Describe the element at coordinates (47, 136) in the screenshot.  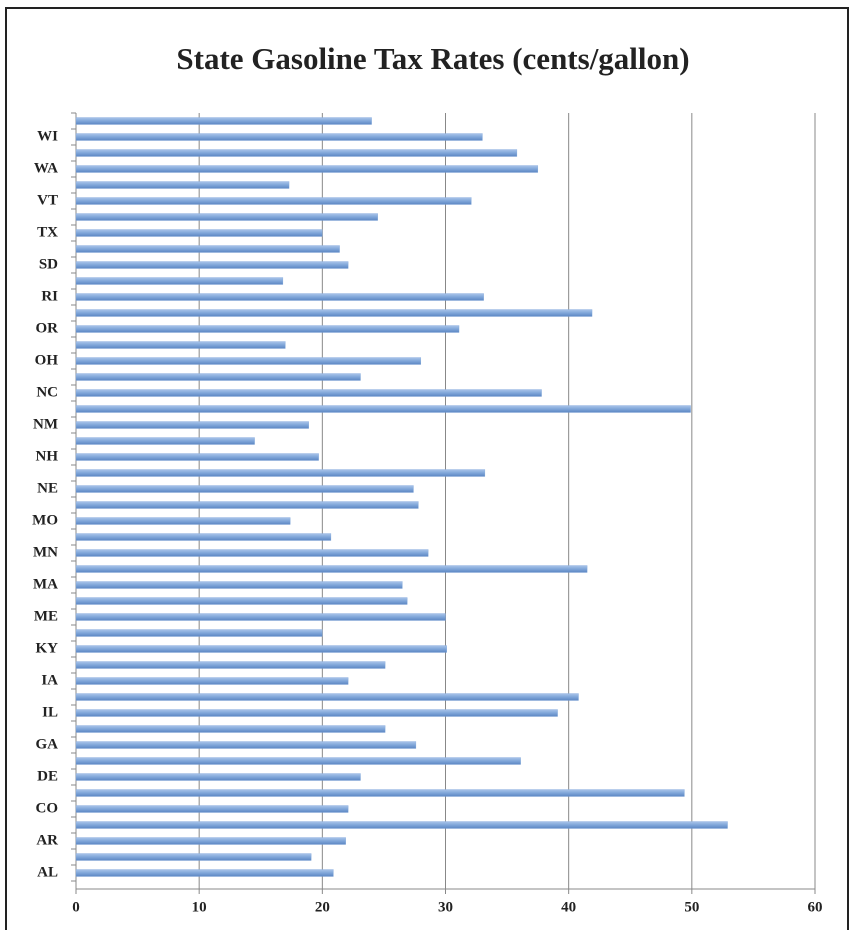
I see `y-tick-label: WI` at that location.